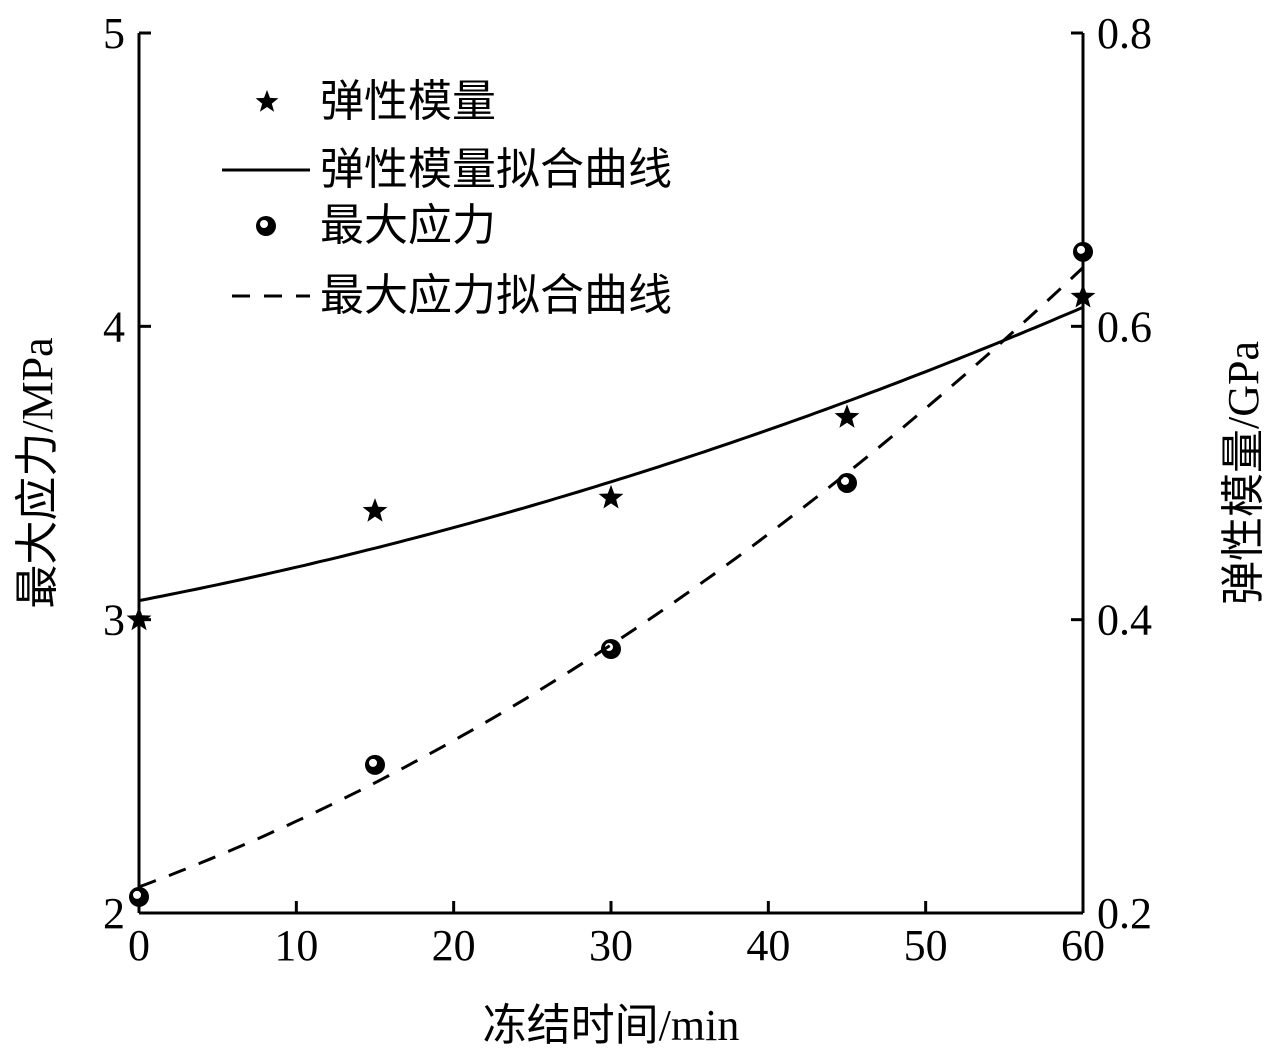 This screenshot has height=1061, width=1278. I want to click on y-left-tick-label: 3, so click(114, 620).